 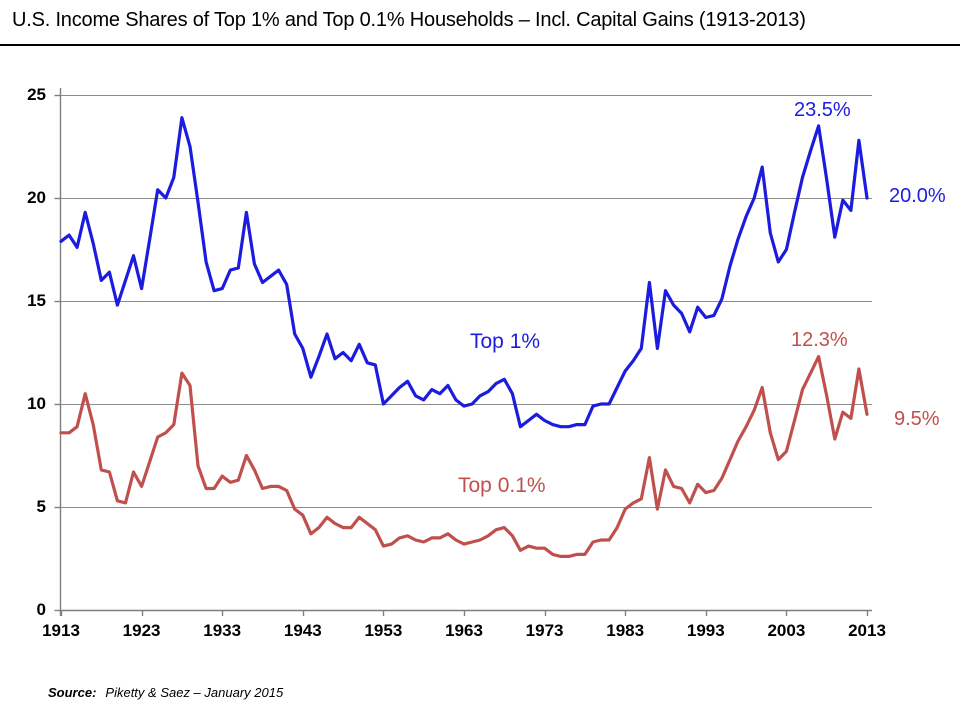 I want to click on x-axis-tick-label: 1943, so click(x=302, y=630).